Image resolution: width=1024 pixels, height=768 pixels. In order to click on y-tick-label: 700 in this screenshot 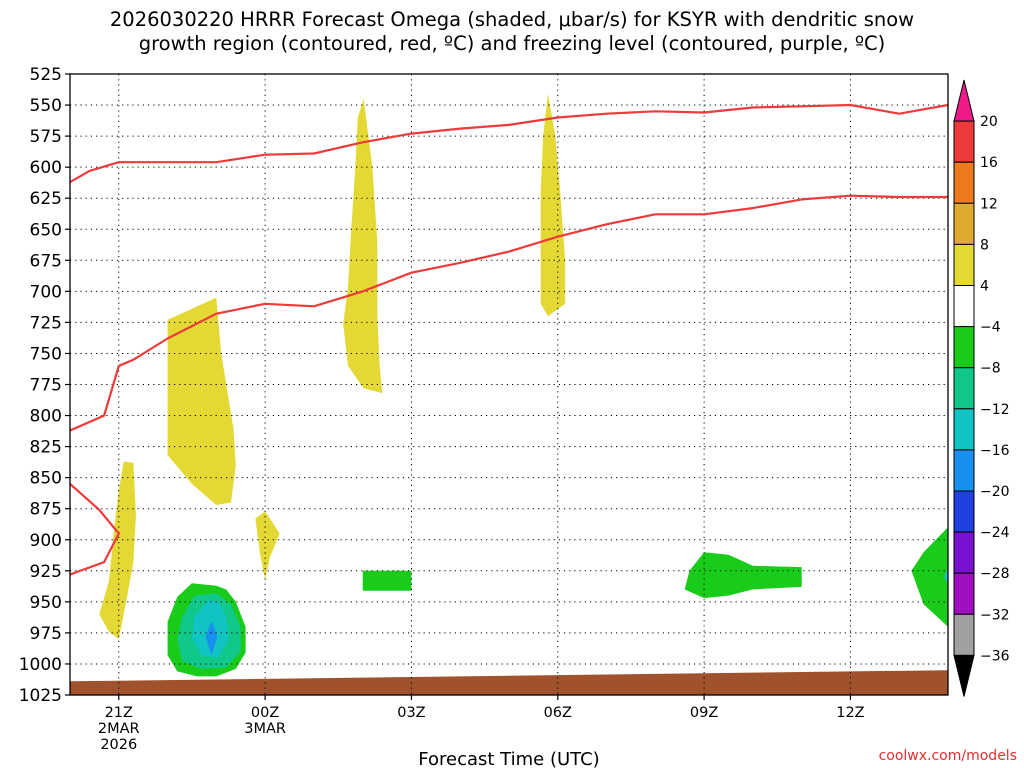, I will do `click(46, 292)`.